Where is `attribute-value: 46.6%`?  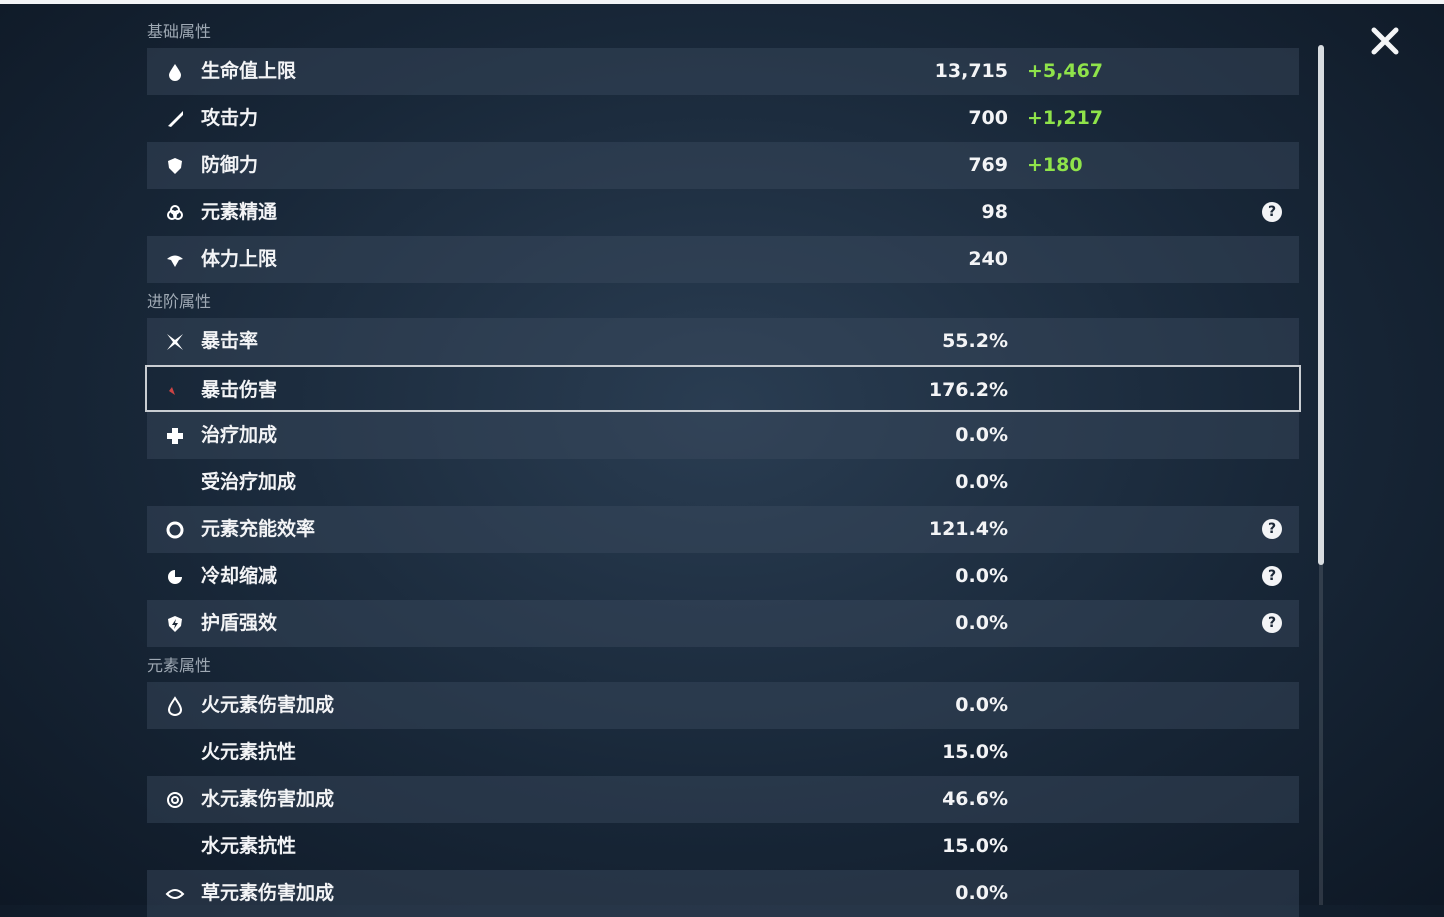
attribute-value: 46.6% is located at coordinates (975, 799).